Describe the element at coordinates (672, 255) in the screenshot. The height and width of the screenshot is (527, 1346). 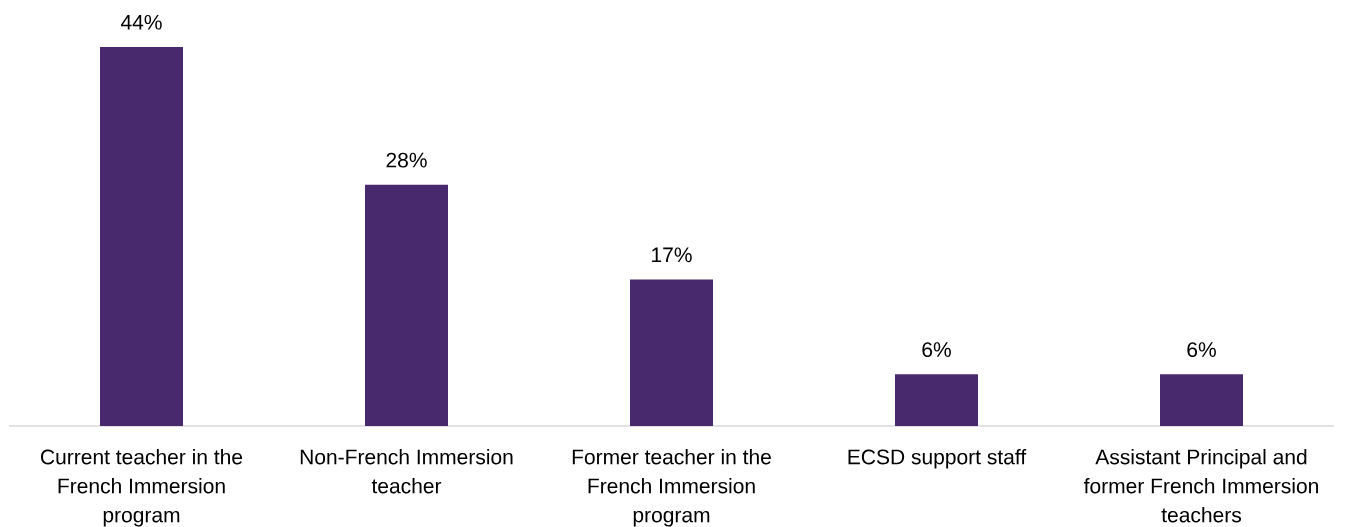
I see `data-label: 17%` at that location.